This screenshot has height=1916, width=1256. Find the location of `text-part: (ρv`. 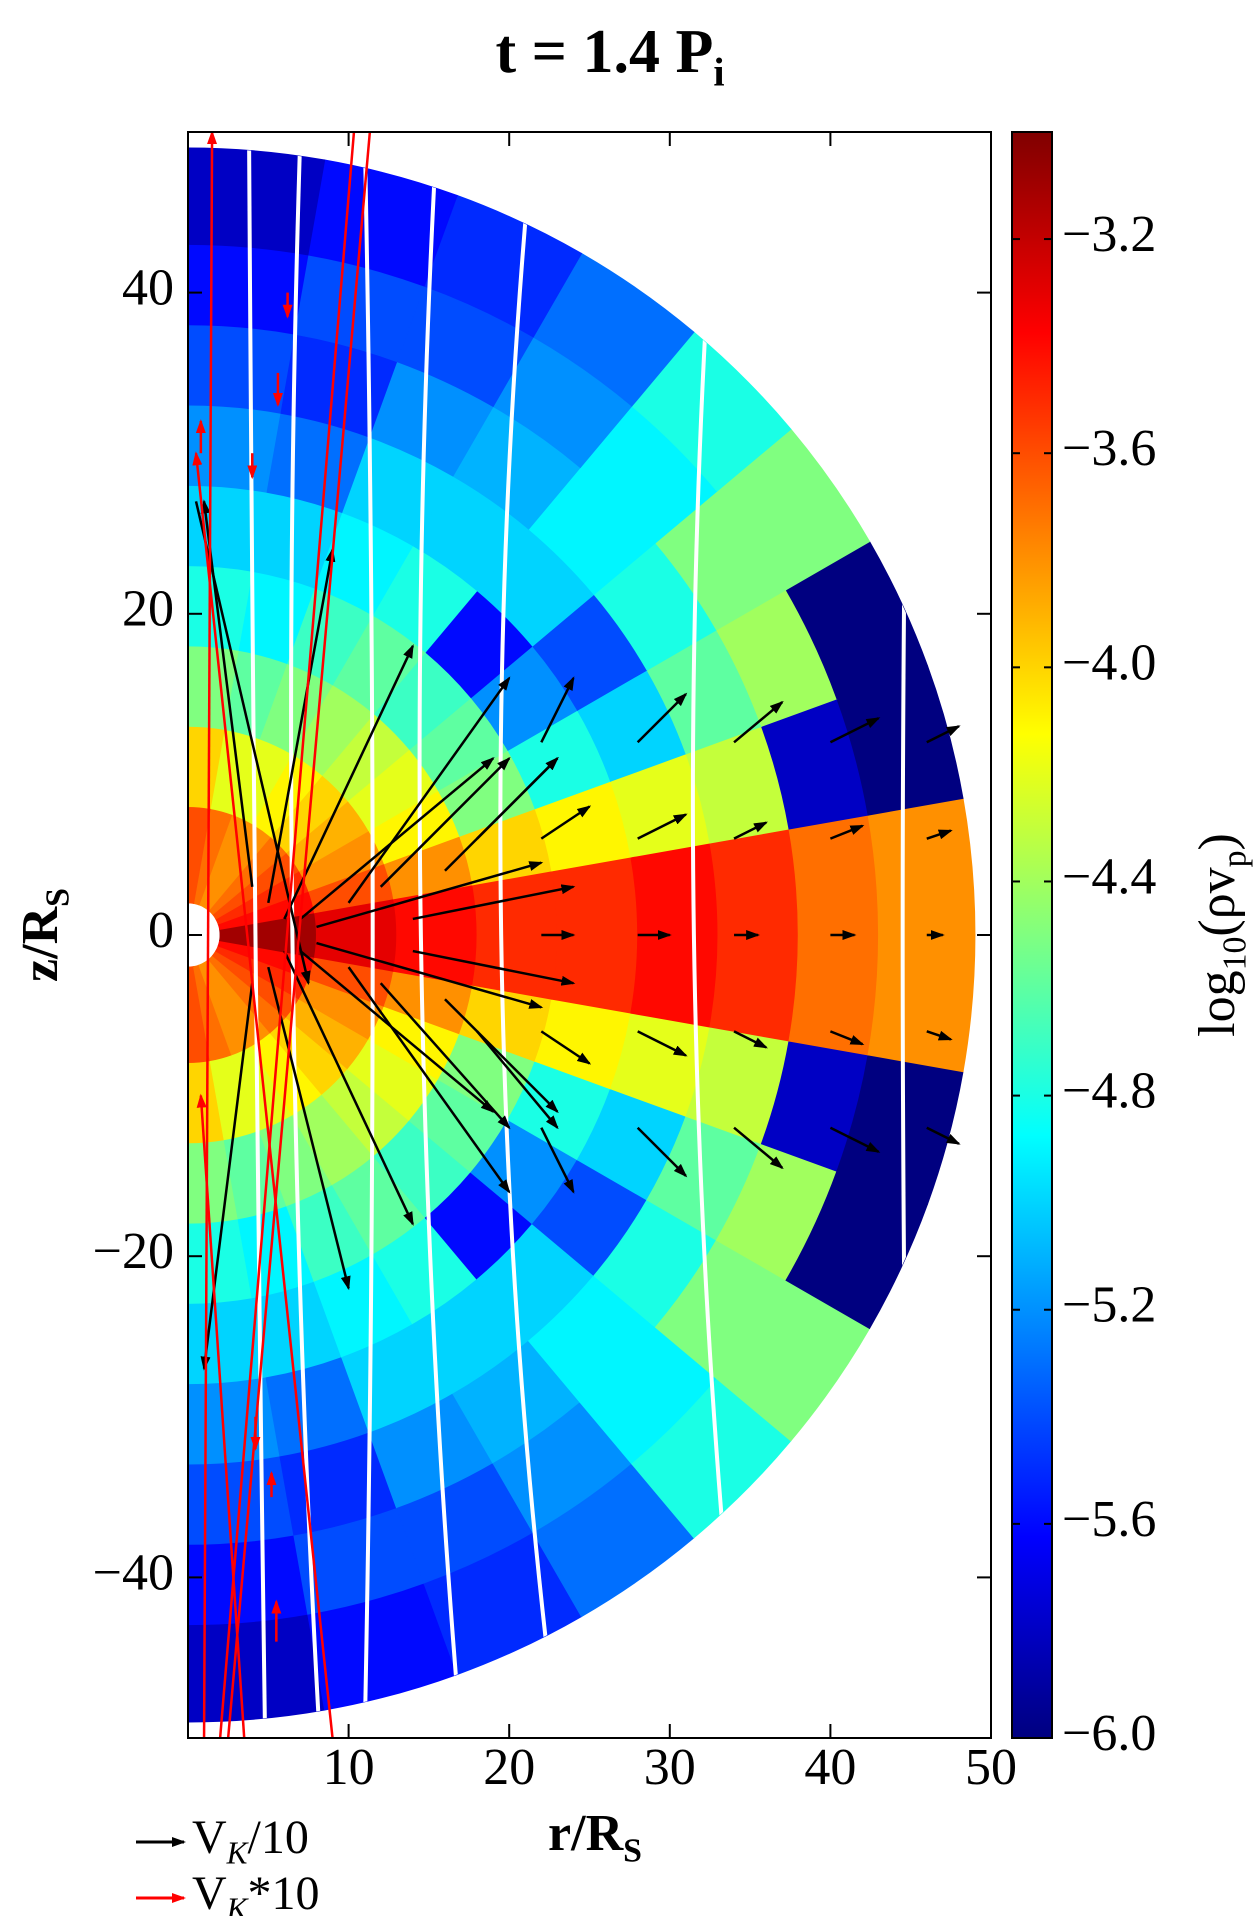

text-part: (ρv is located at coordinates (1217, 901).